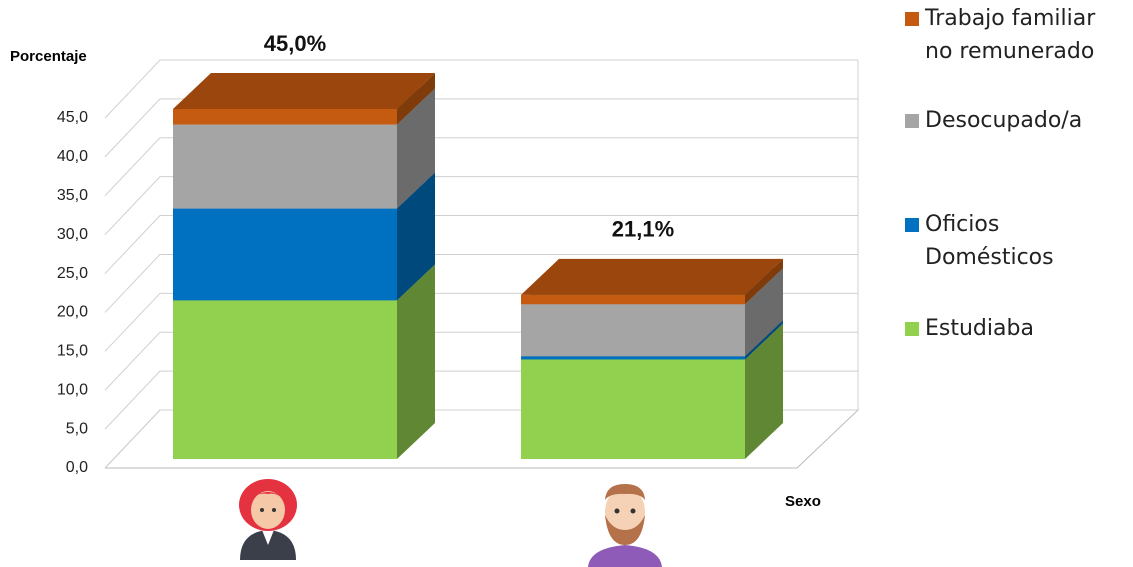  What do you see at coordinates (803, 501) in the screenshot?
I see `x-axis-title: Sexo` at bounding box center [803, 501].